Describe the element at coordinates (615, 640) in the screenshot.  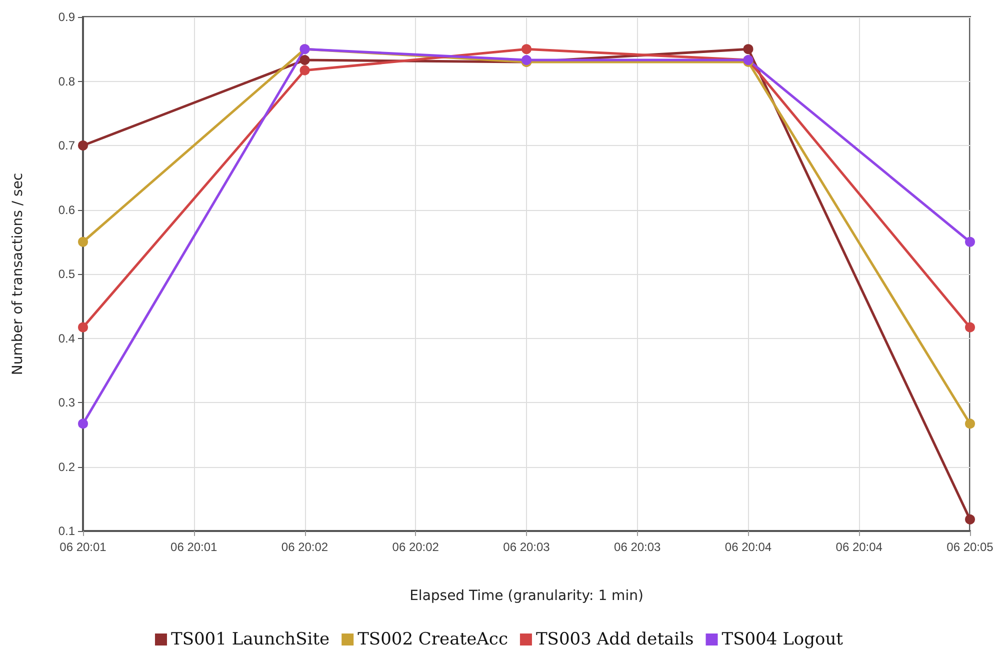
I see `legend-label: TS003 Add details` at that location.